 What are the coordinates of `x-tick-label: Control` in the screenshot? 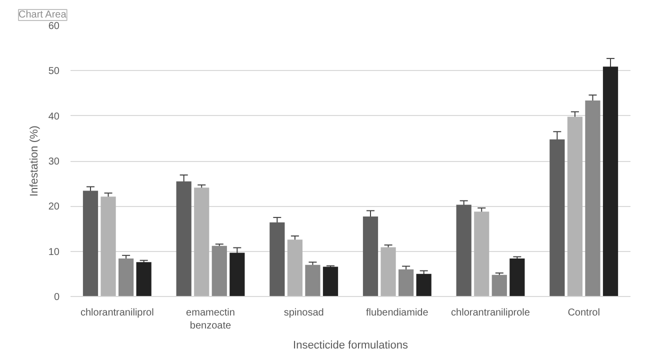 It's located at (584, 313).